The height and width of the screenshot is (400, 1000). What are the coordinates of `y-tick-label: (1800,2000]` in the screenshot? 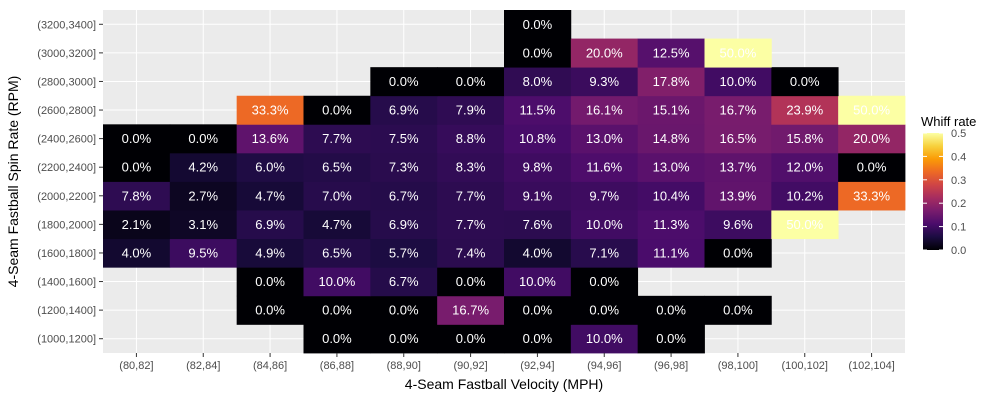 It's located at (66, 225).